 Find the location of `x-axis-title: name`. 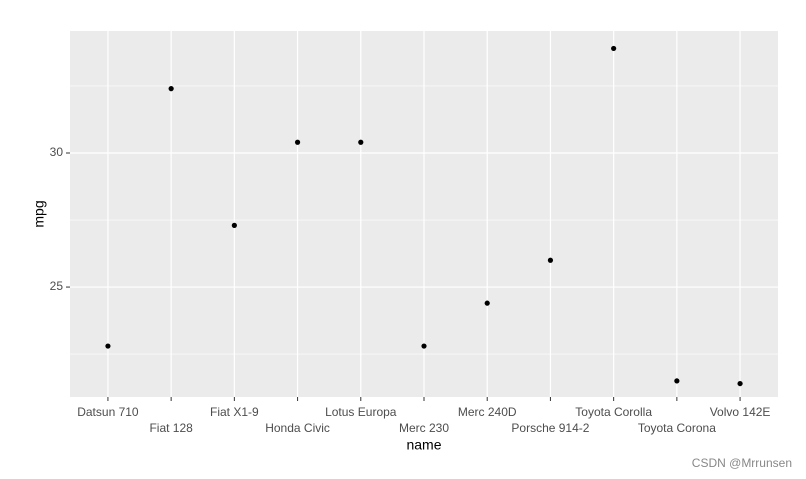

x-axis-title: name is located at coordinates (423, 445).